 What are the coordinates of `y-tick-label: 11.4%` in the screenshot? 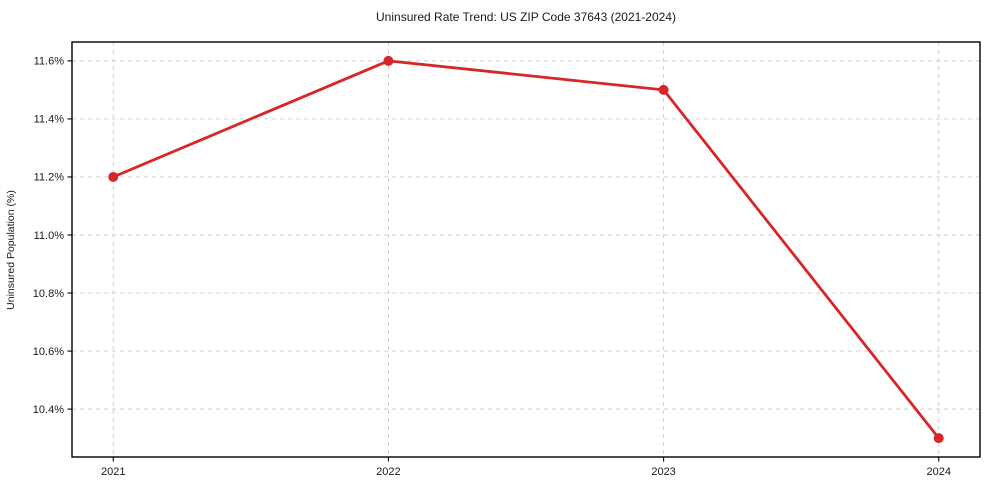 It's located at (49, 120).